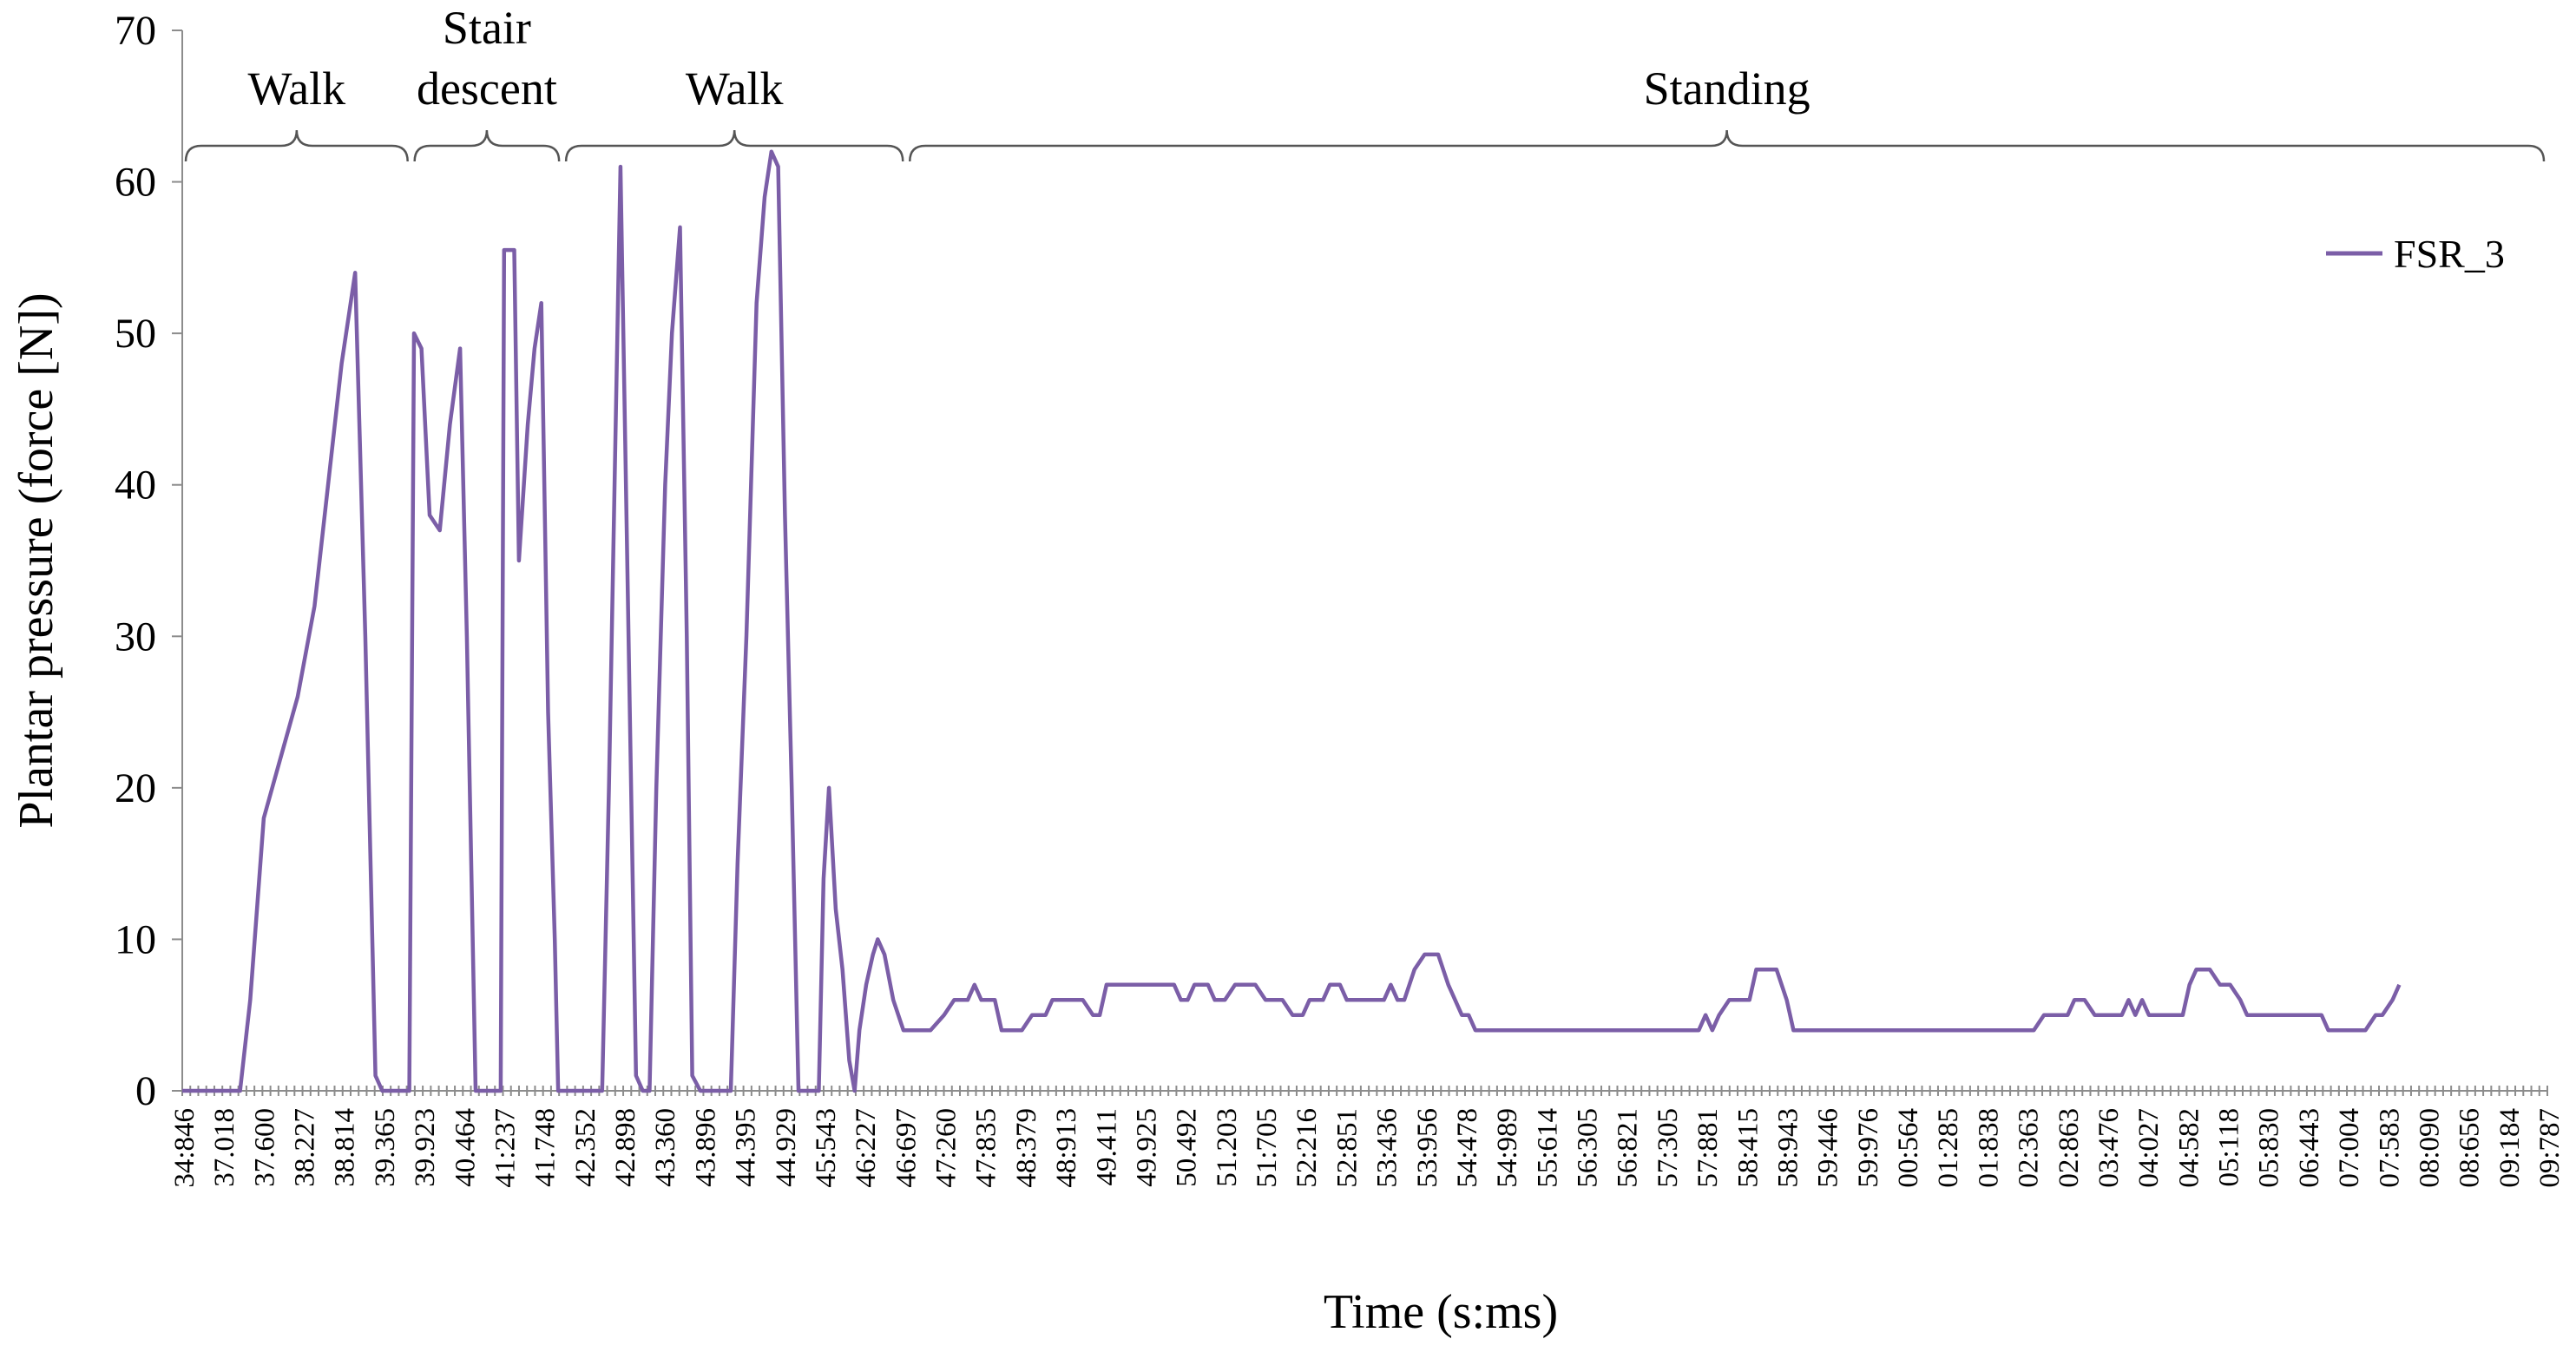  Describe the element at coordinates (1868, 1148) in the screenshot. I see `x-tick-label: 59:976` at that location.